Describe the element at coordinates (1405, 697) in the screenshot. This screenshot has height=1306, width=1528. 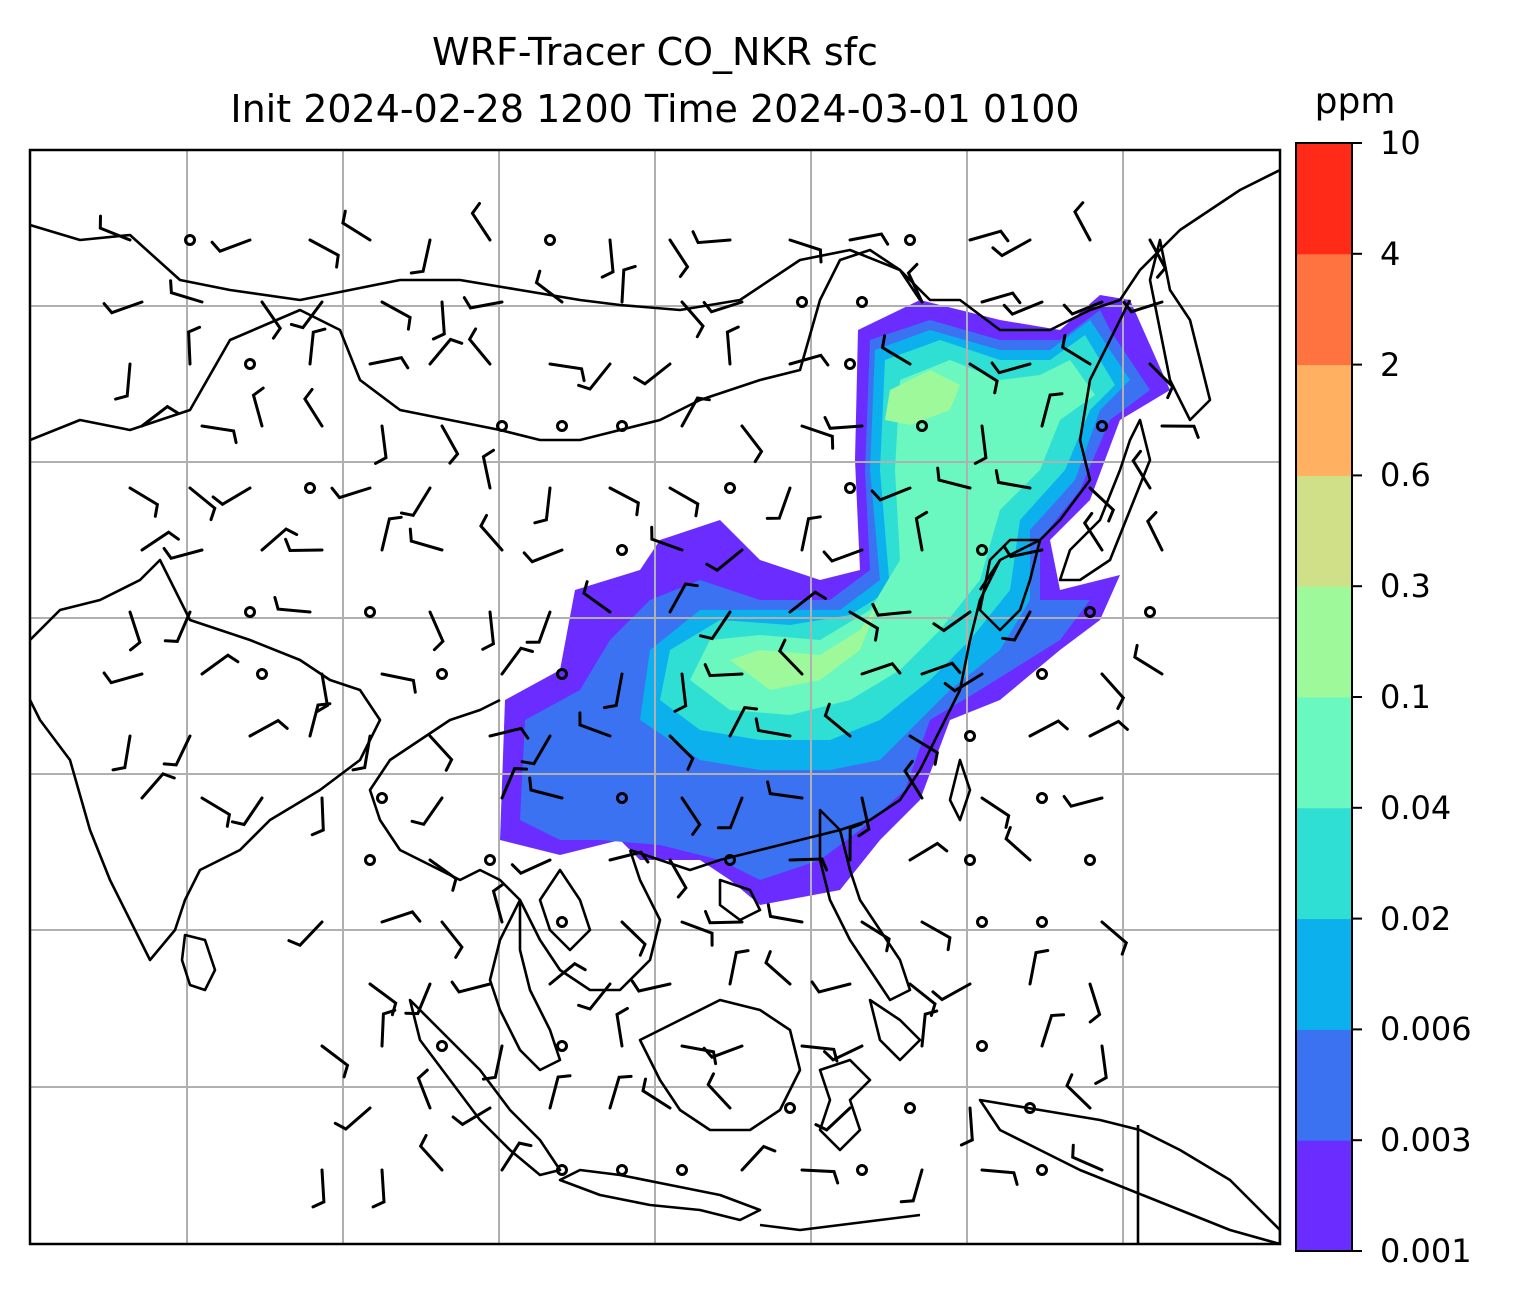
I see `colorbar-tick-label: 0.1` at that location.